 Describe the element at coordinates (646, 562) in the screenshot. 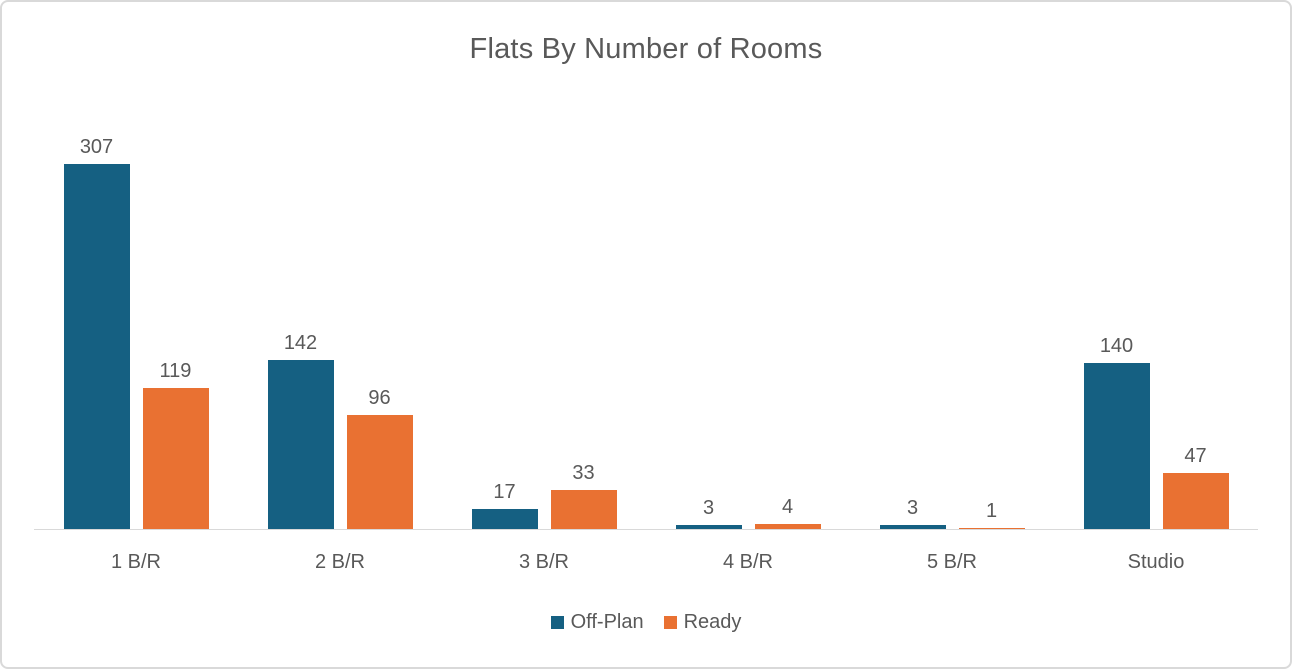

I see `x-axis-labels: 1 B/R 2 B/R 3 B/R 4 B/R 5 B/R Studio` at that location.